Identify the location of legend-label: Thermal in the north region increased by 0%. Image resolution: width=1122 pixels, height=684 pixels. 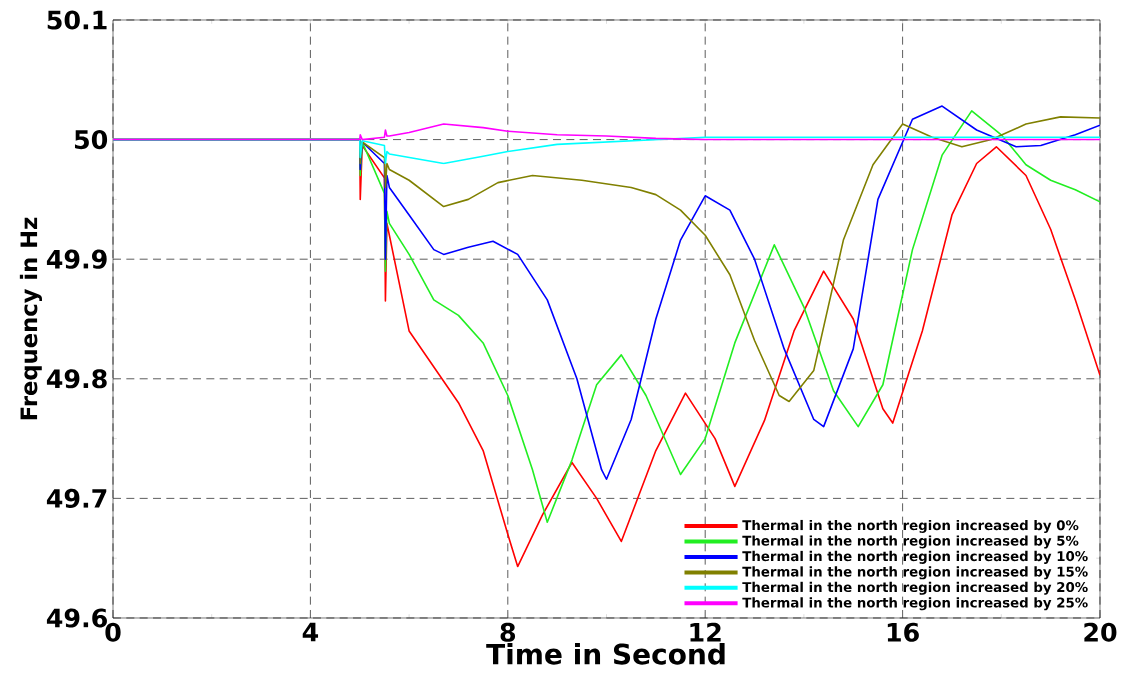
(910, 526).